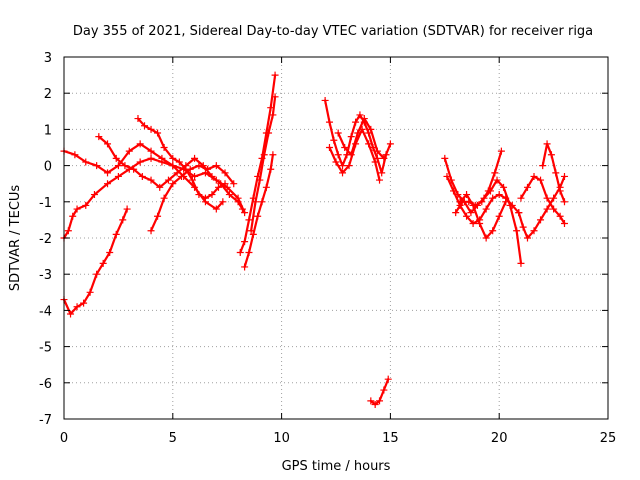 The height and width of the screenshot is (480, 640). I want to click on x-tick-label: 20, so click(499, 438).